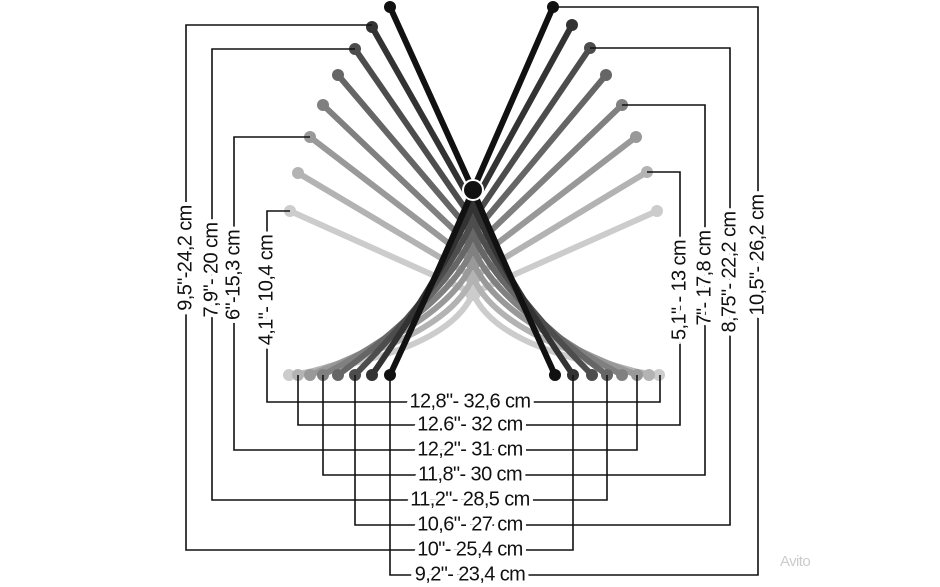  Describe the element at coordinates (470, 499) in the screenshot. I see `size-label: 11,2"- 28,5 cm` at that location.